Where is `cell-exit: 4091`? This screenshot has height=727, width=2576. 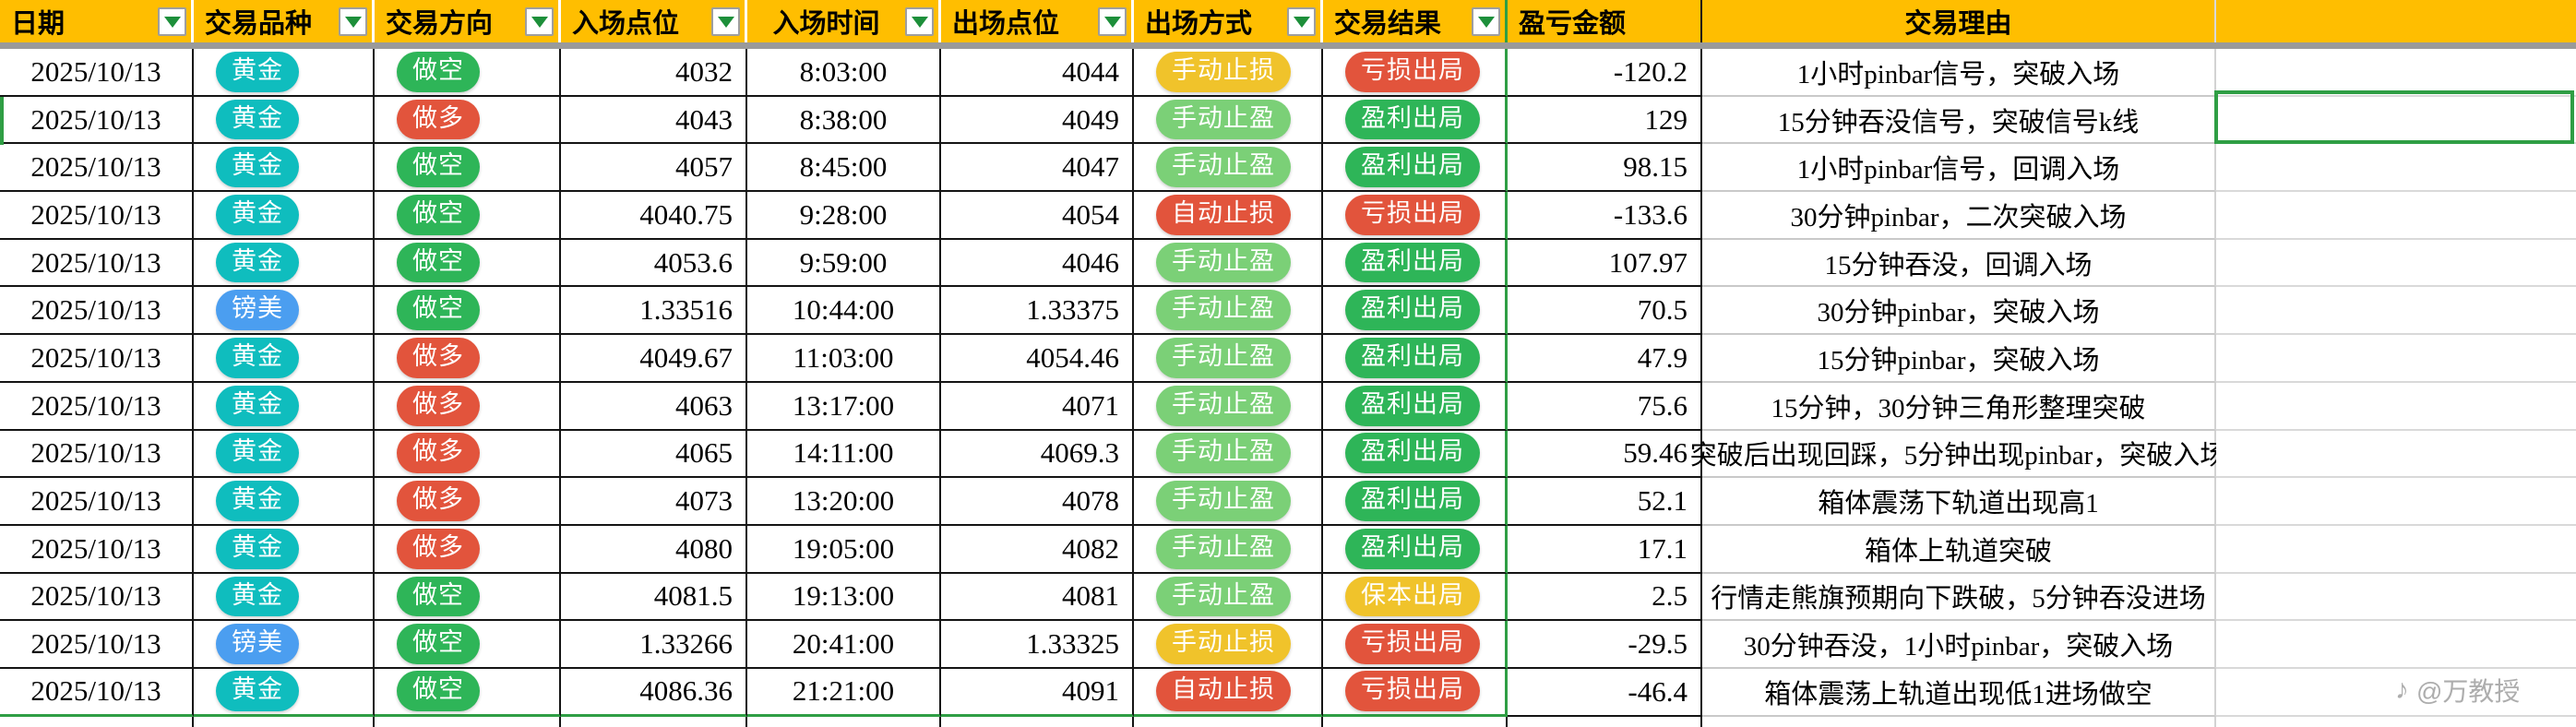 cell-exit: 4091 is located at coordinates (1038, 692).